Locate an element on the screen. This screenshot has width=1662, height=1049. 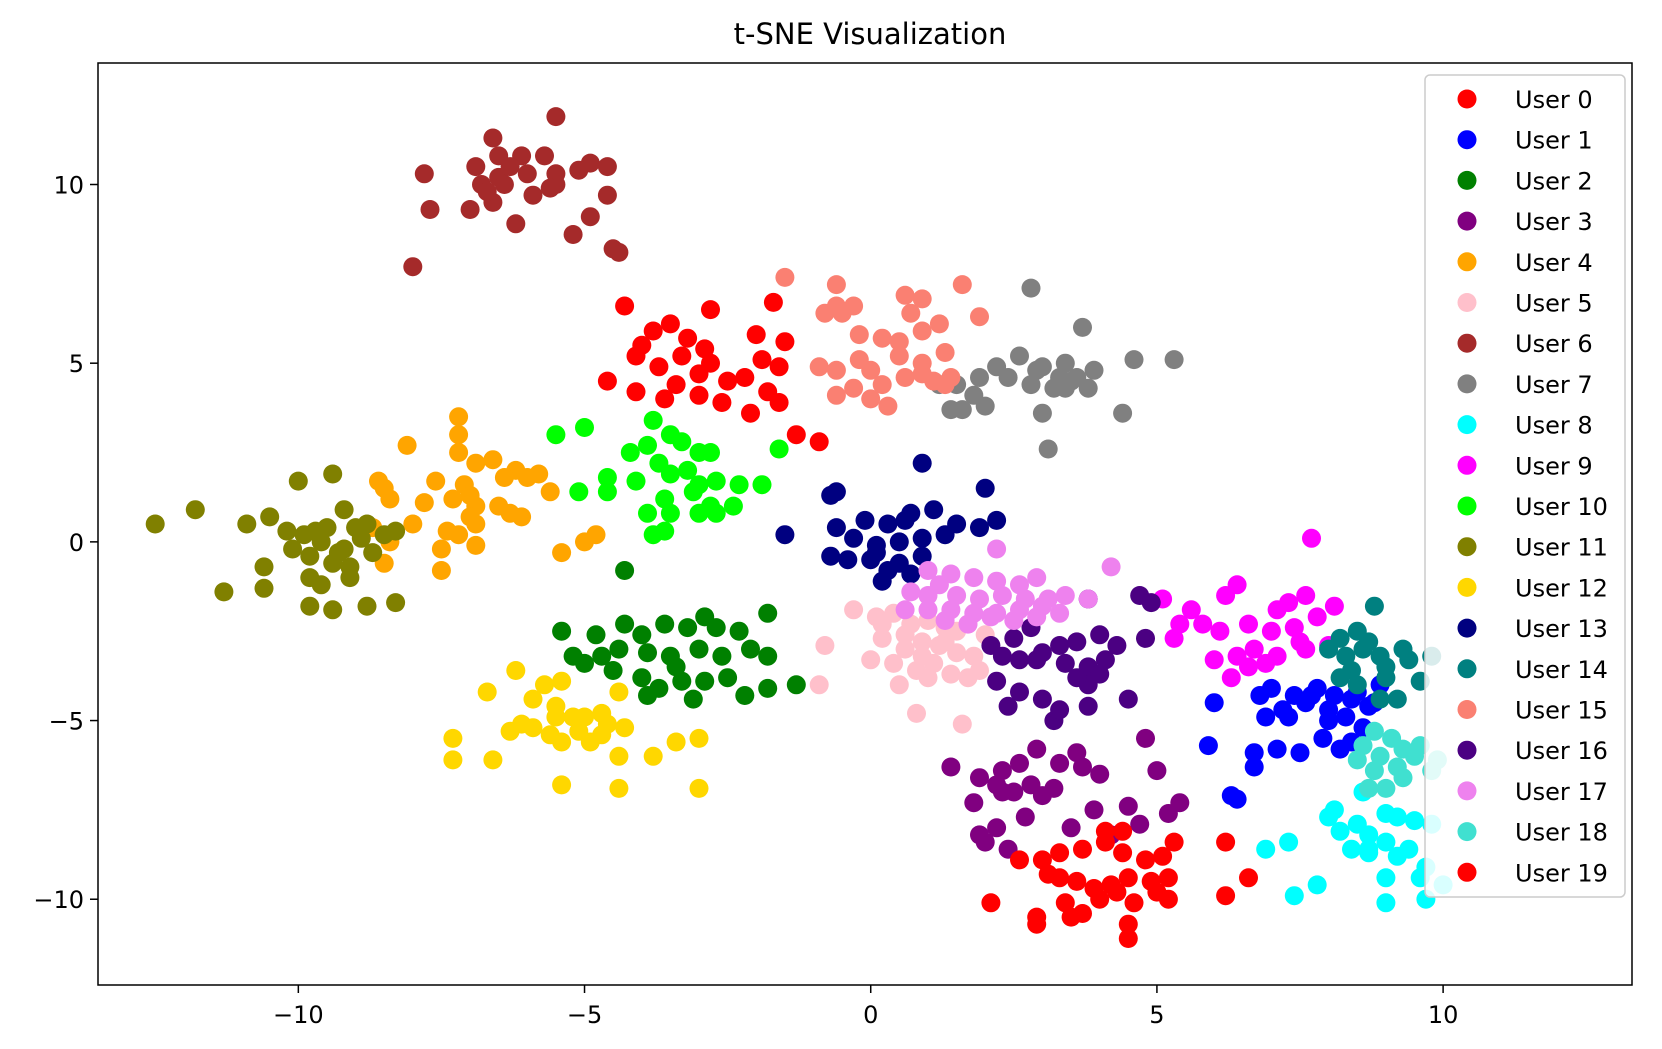
y-tick-label: 0 is located at coordinates (76, 543).